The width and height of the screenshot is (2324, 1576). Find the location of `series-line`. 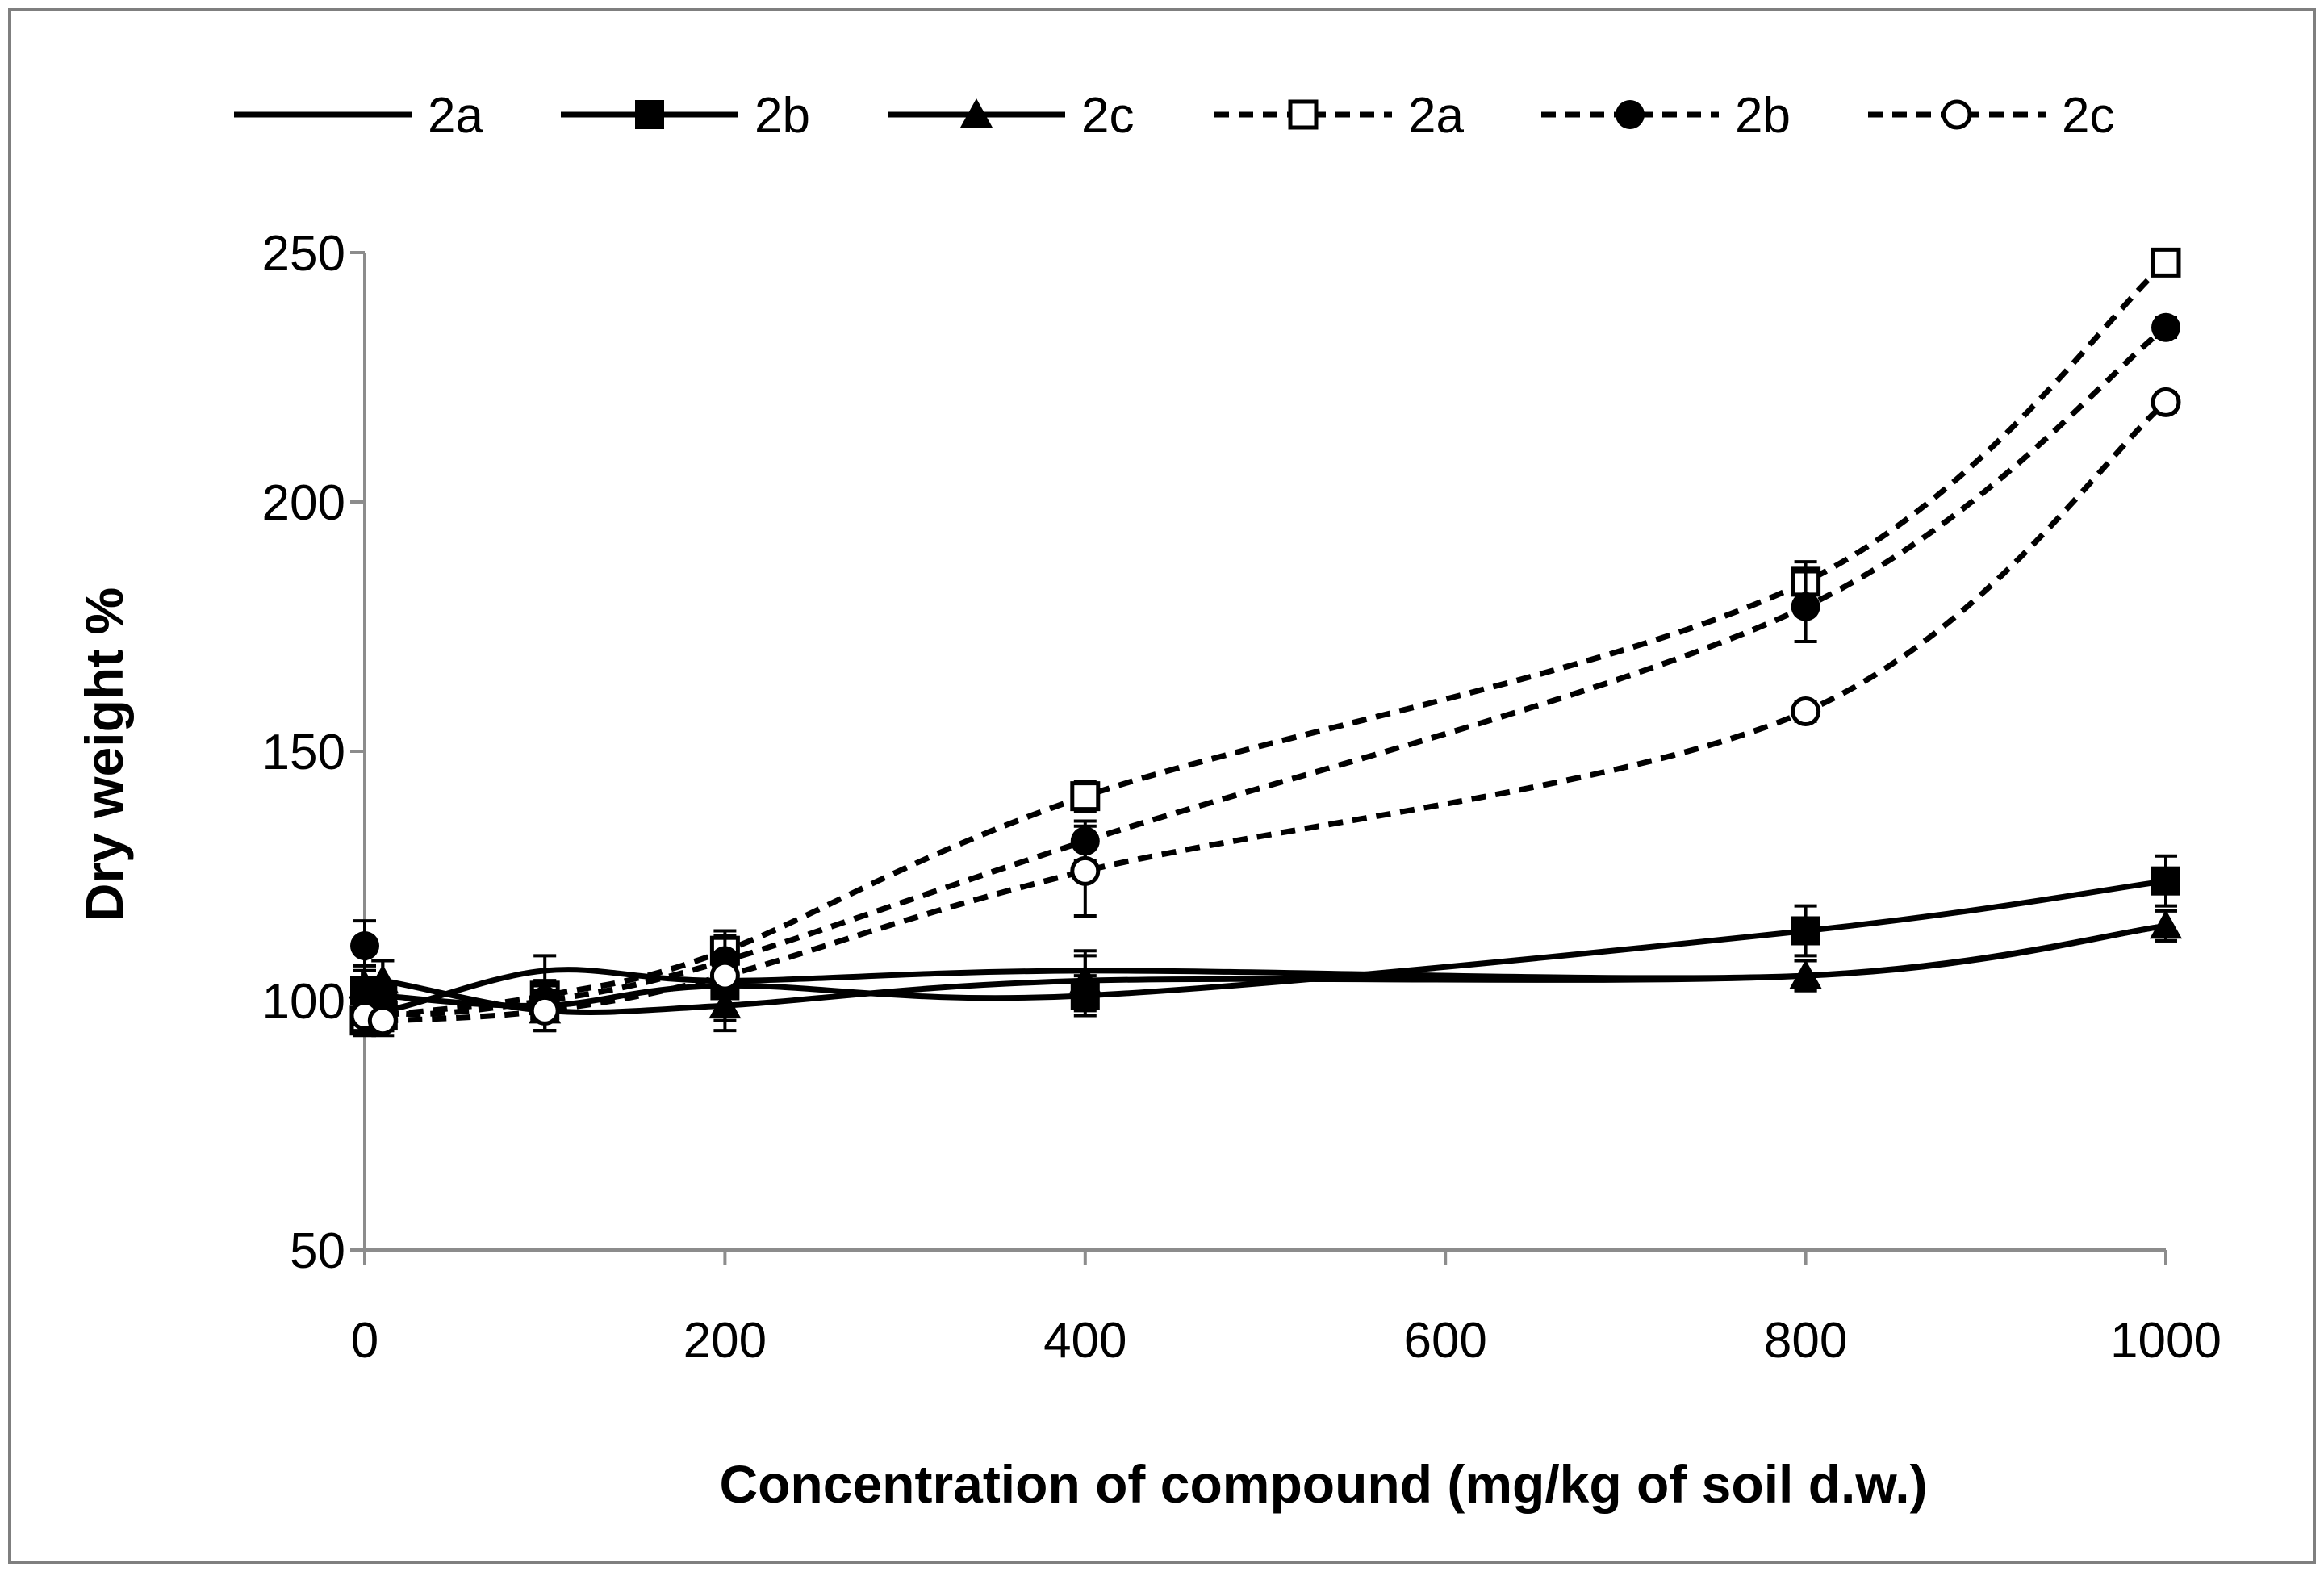

series-line is located at coordinates (1264, 968).